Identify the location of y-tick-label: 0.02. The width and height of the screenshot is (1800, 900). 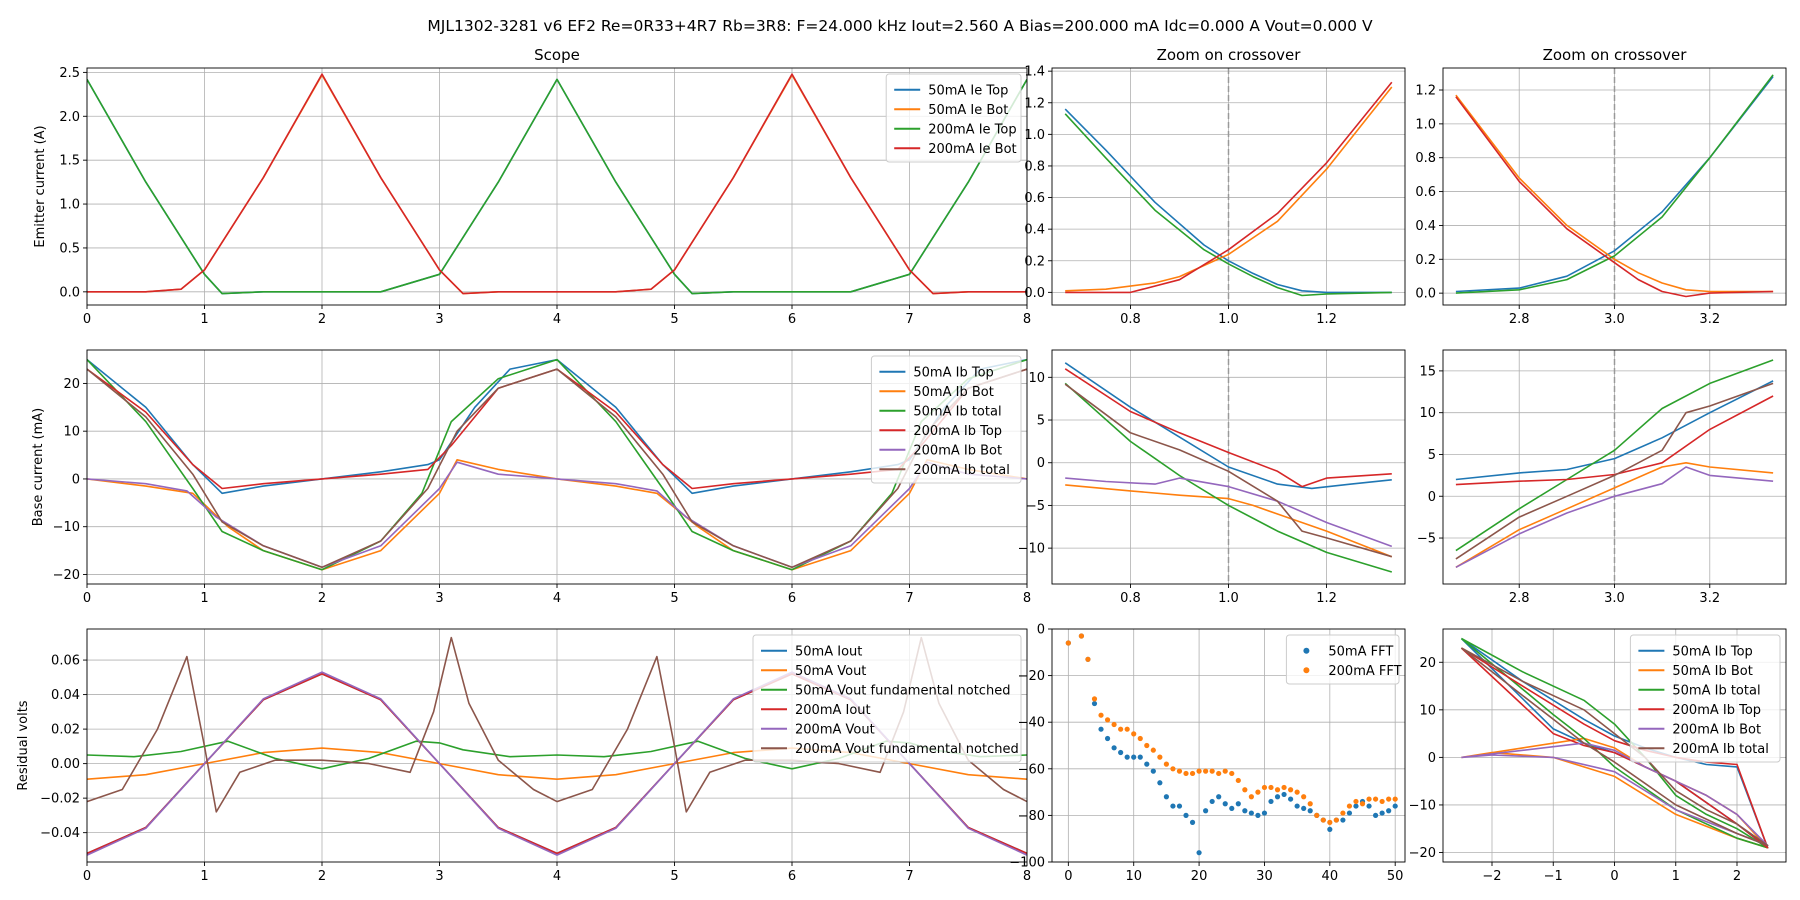
(65, 730).